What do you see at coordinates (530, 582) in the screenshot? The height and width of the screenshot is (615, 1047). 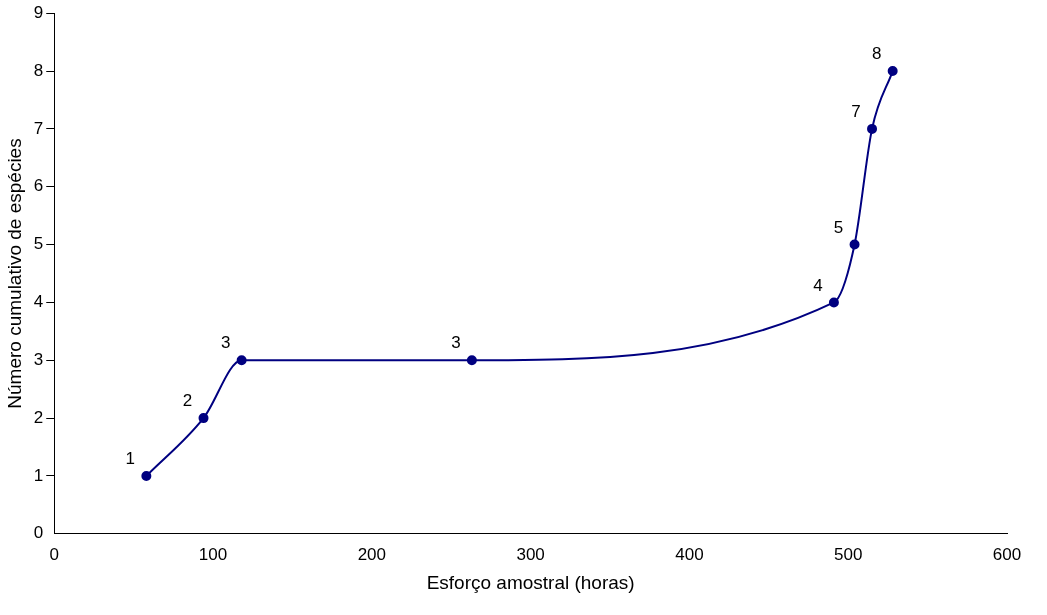 I see `x-axis-title: Esforço amostral (horas)` at bounding box center [530, 582].